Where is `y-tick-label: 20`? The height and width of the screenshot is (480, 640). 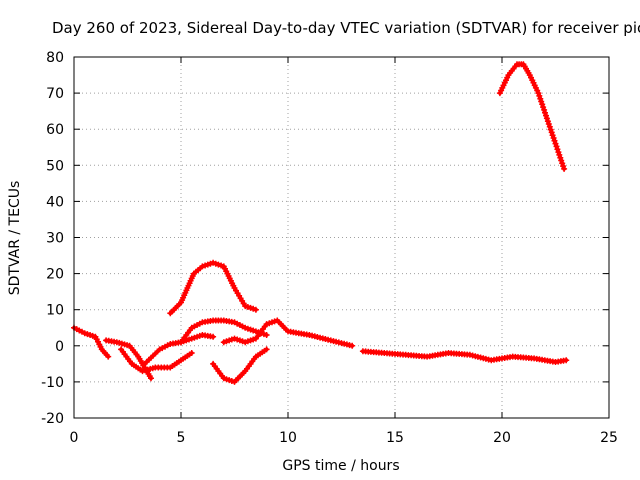 y-tick-label: 20 is located at coordinates (55, 275).